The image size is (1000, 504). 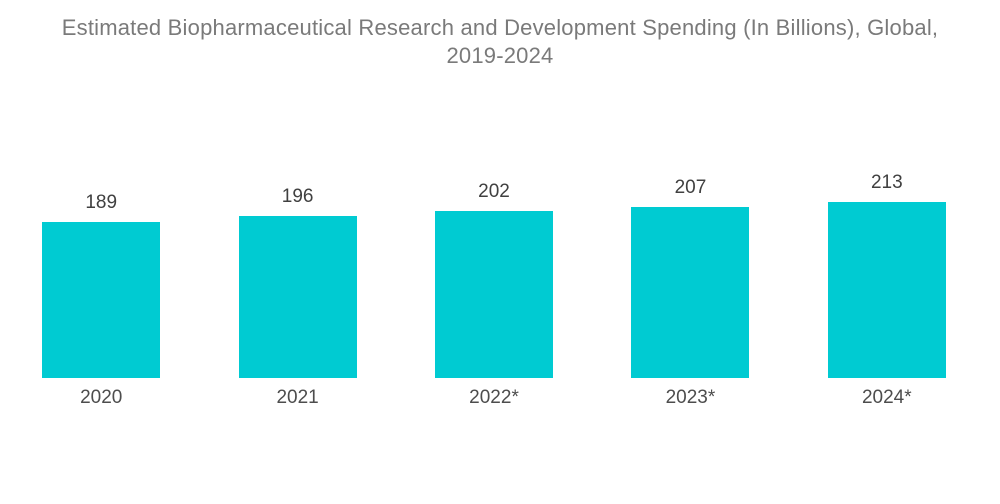 I want to click on bar-group: 213 2024*, so click(x=887, y=290).